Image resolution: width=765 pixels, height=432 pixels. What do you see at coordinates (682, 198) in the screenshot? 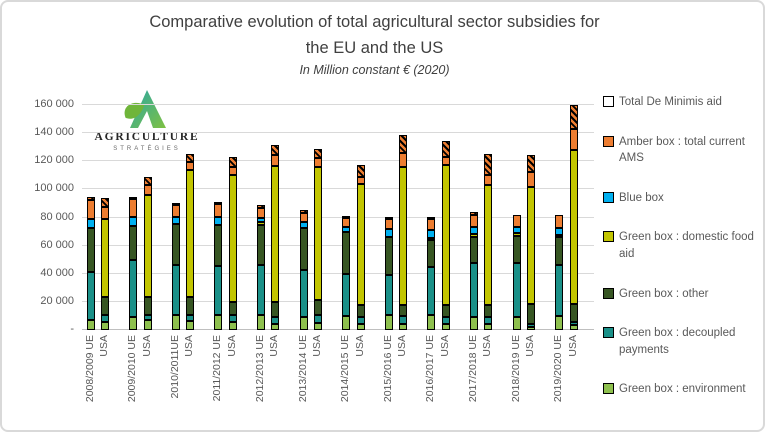
I see `legend-item-blue_box: Blue box` at bounding box center [682, 198].